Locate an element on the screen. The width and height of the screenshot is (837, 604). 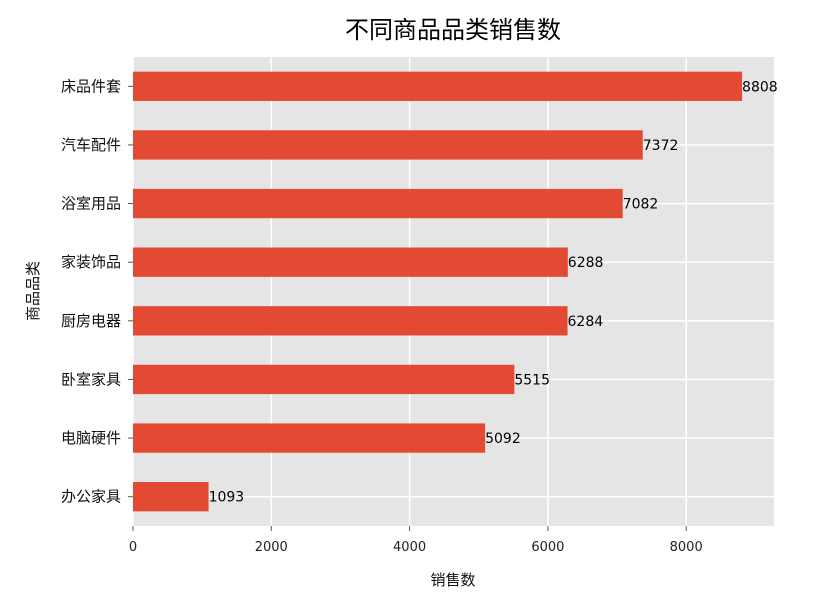
x-tick-labels: 0 2000 4000 6000 8000 is located at coordinates (416, 540).